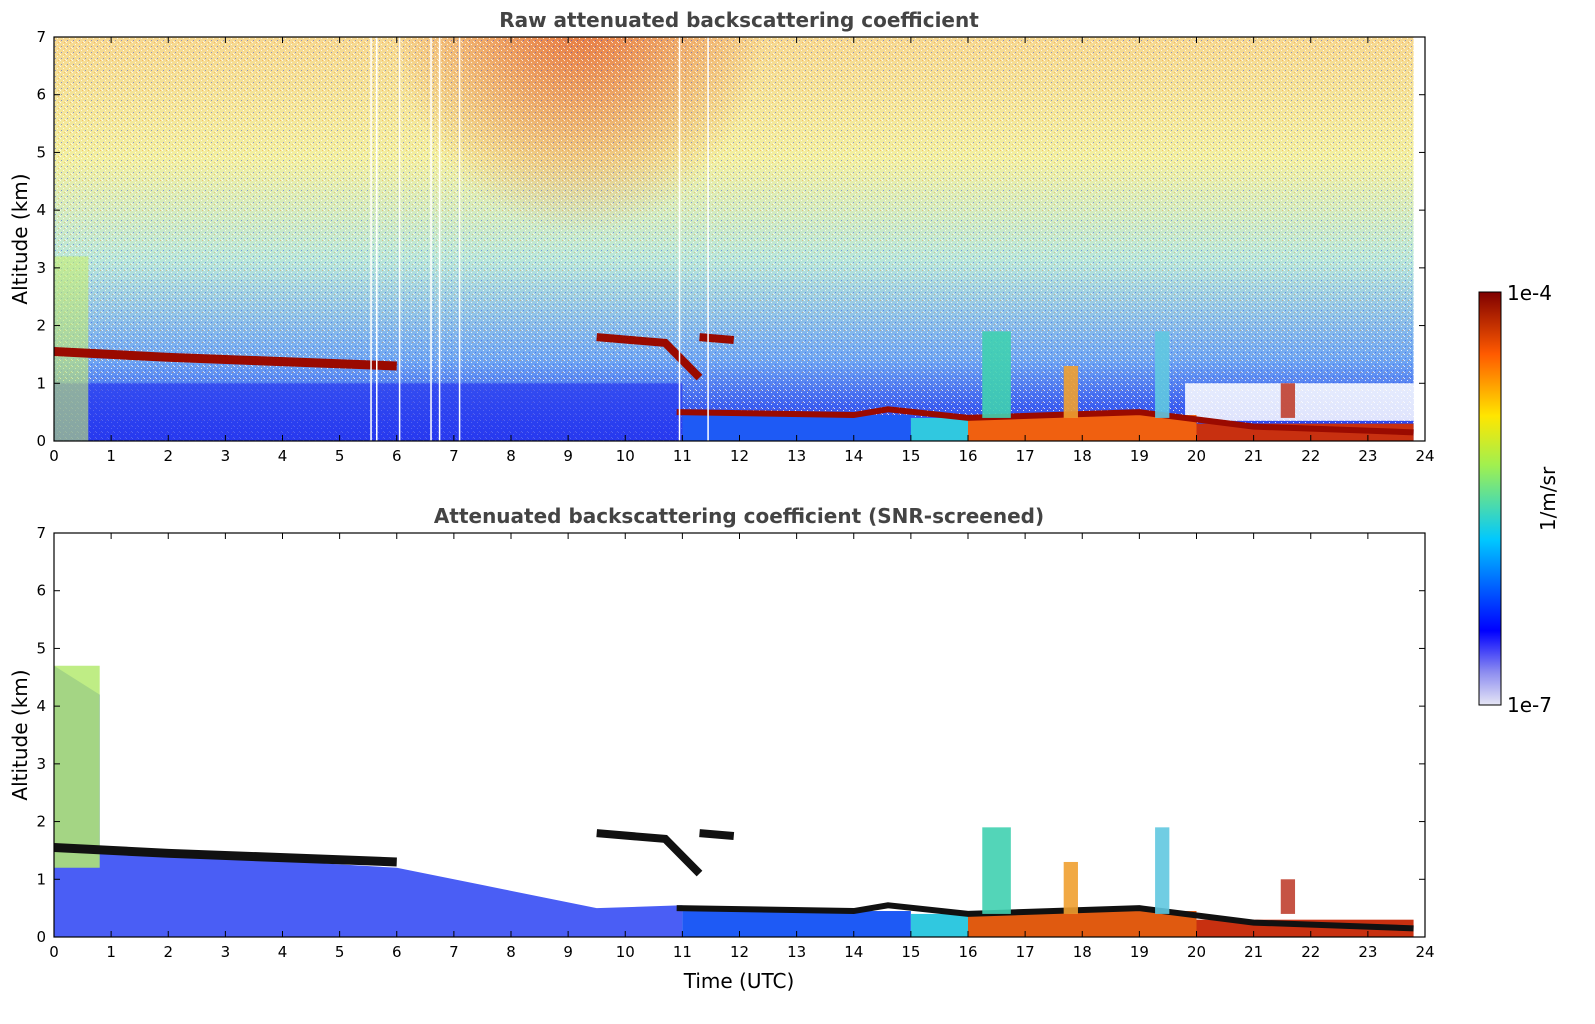 The width and height of the screenshot is (1595, 1024). What do you see at coordinates (368, 801) in the screenshot?
I see `screened-aerosol-region` at bounding box center [368, 801].